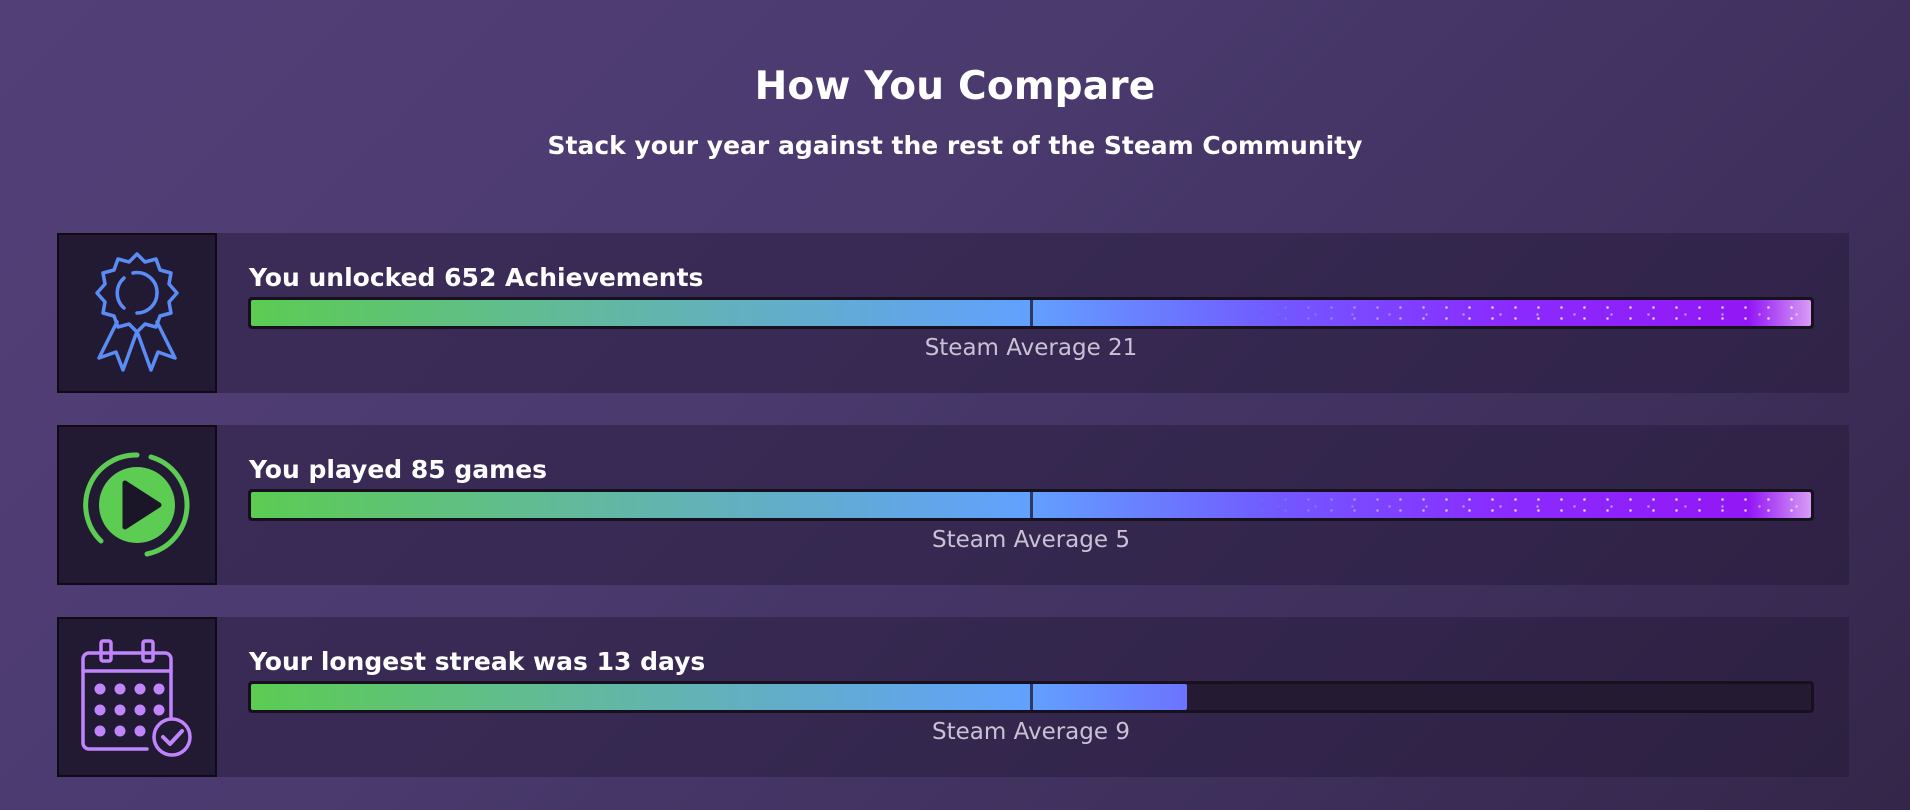  Describe the element at coordinates (398, 469) in the screenshot. I see `stat-label: You played 85 games` at that location.